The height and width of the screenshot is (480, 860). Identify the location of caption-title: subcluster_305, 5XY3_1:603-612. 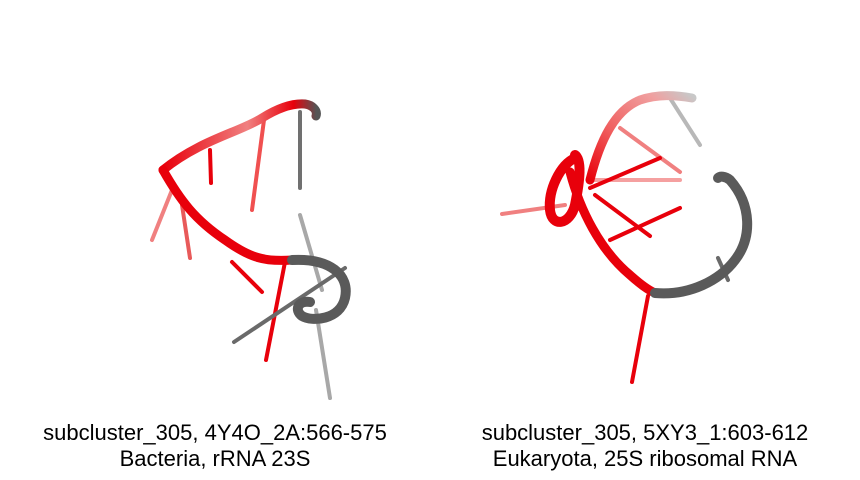
(645, 432).